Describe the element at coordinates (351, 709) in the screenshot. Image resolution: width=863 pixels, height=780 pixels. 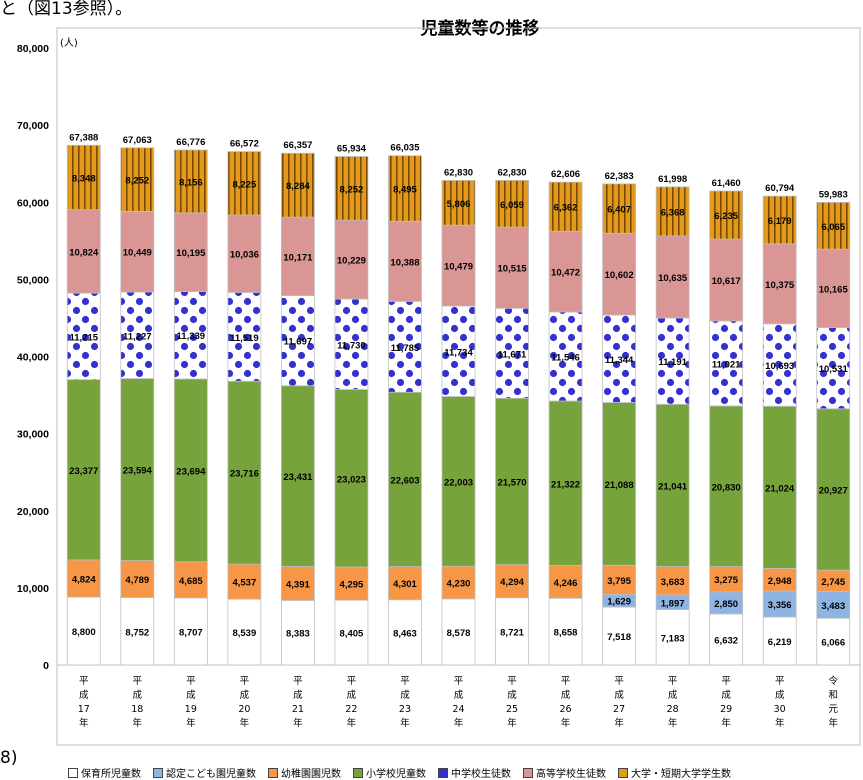
I see `x-tick-label: 22` at that location.